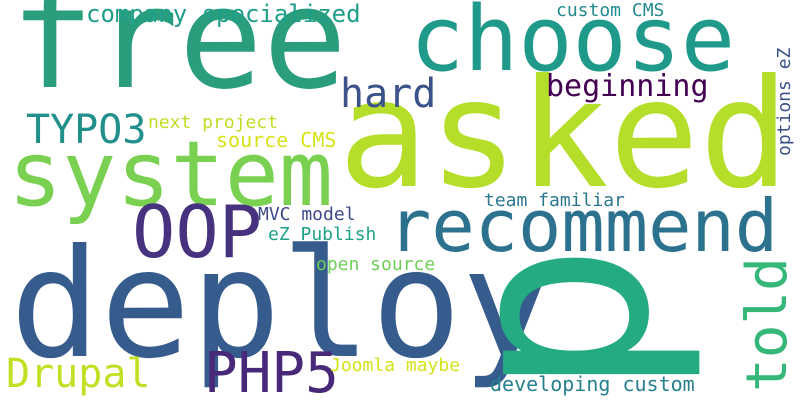  I want to click on word-free: free, so click(179, 60).